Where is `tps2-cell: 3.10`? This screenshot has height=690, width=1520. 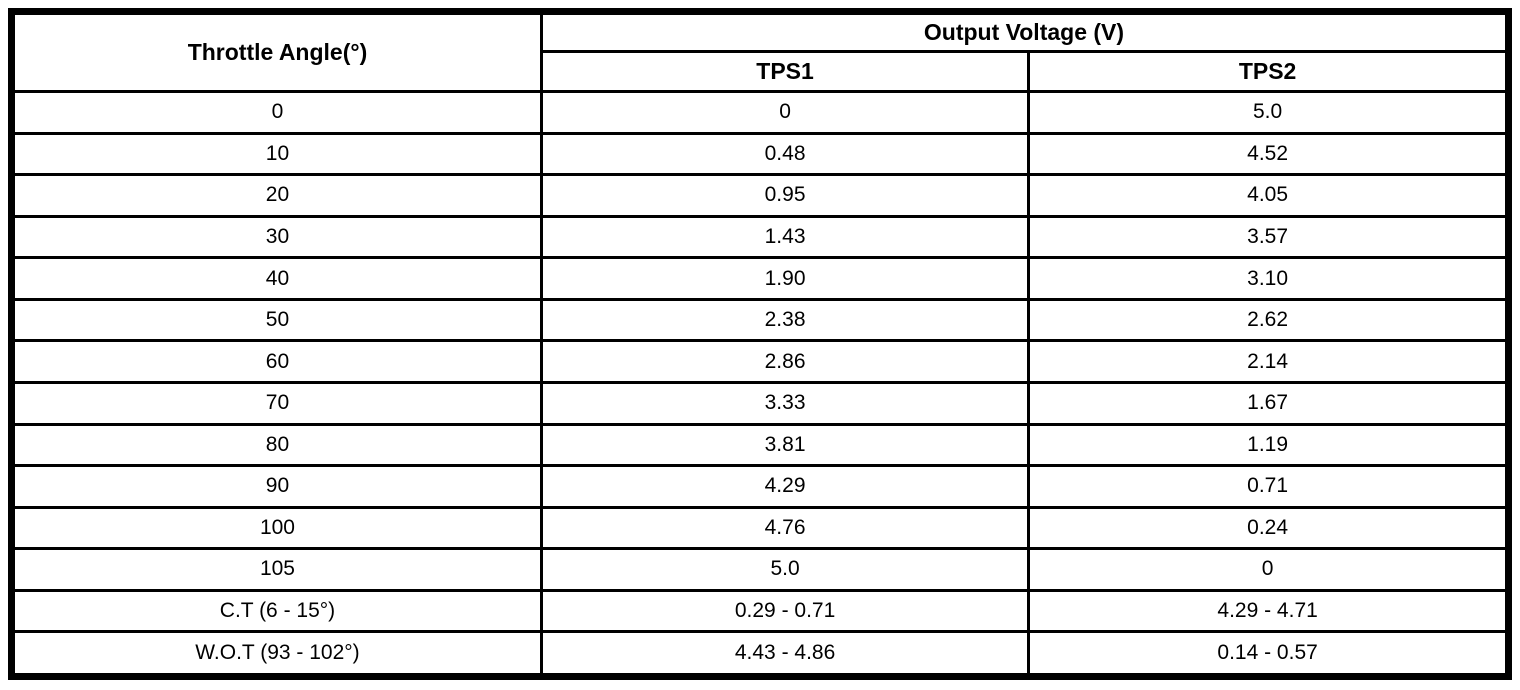
tps2-cell: 3.10 is located at coordinates (1268, 278).